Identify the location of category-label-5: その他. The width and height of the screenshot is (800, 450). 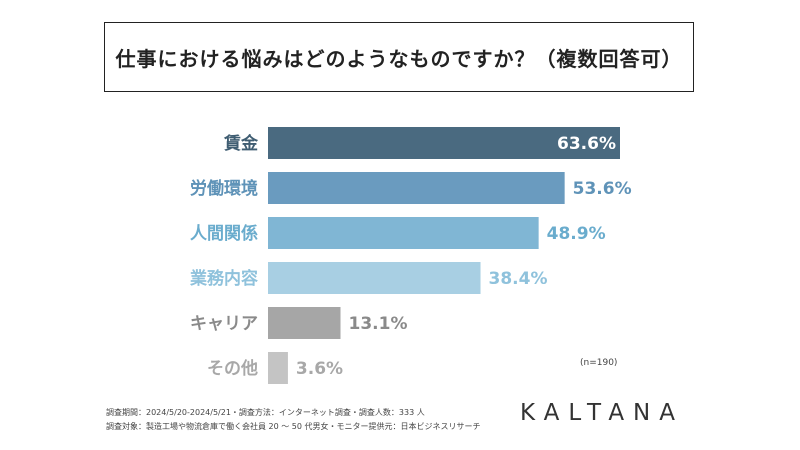
(232, 368).